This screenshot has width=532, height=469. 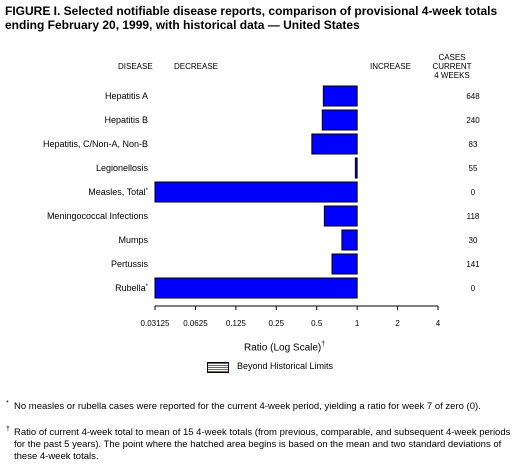 What do you see at coordinates (132, 288) in the screenshot?
I see `category-label: Rubella*` at bounding box center [132, 288].